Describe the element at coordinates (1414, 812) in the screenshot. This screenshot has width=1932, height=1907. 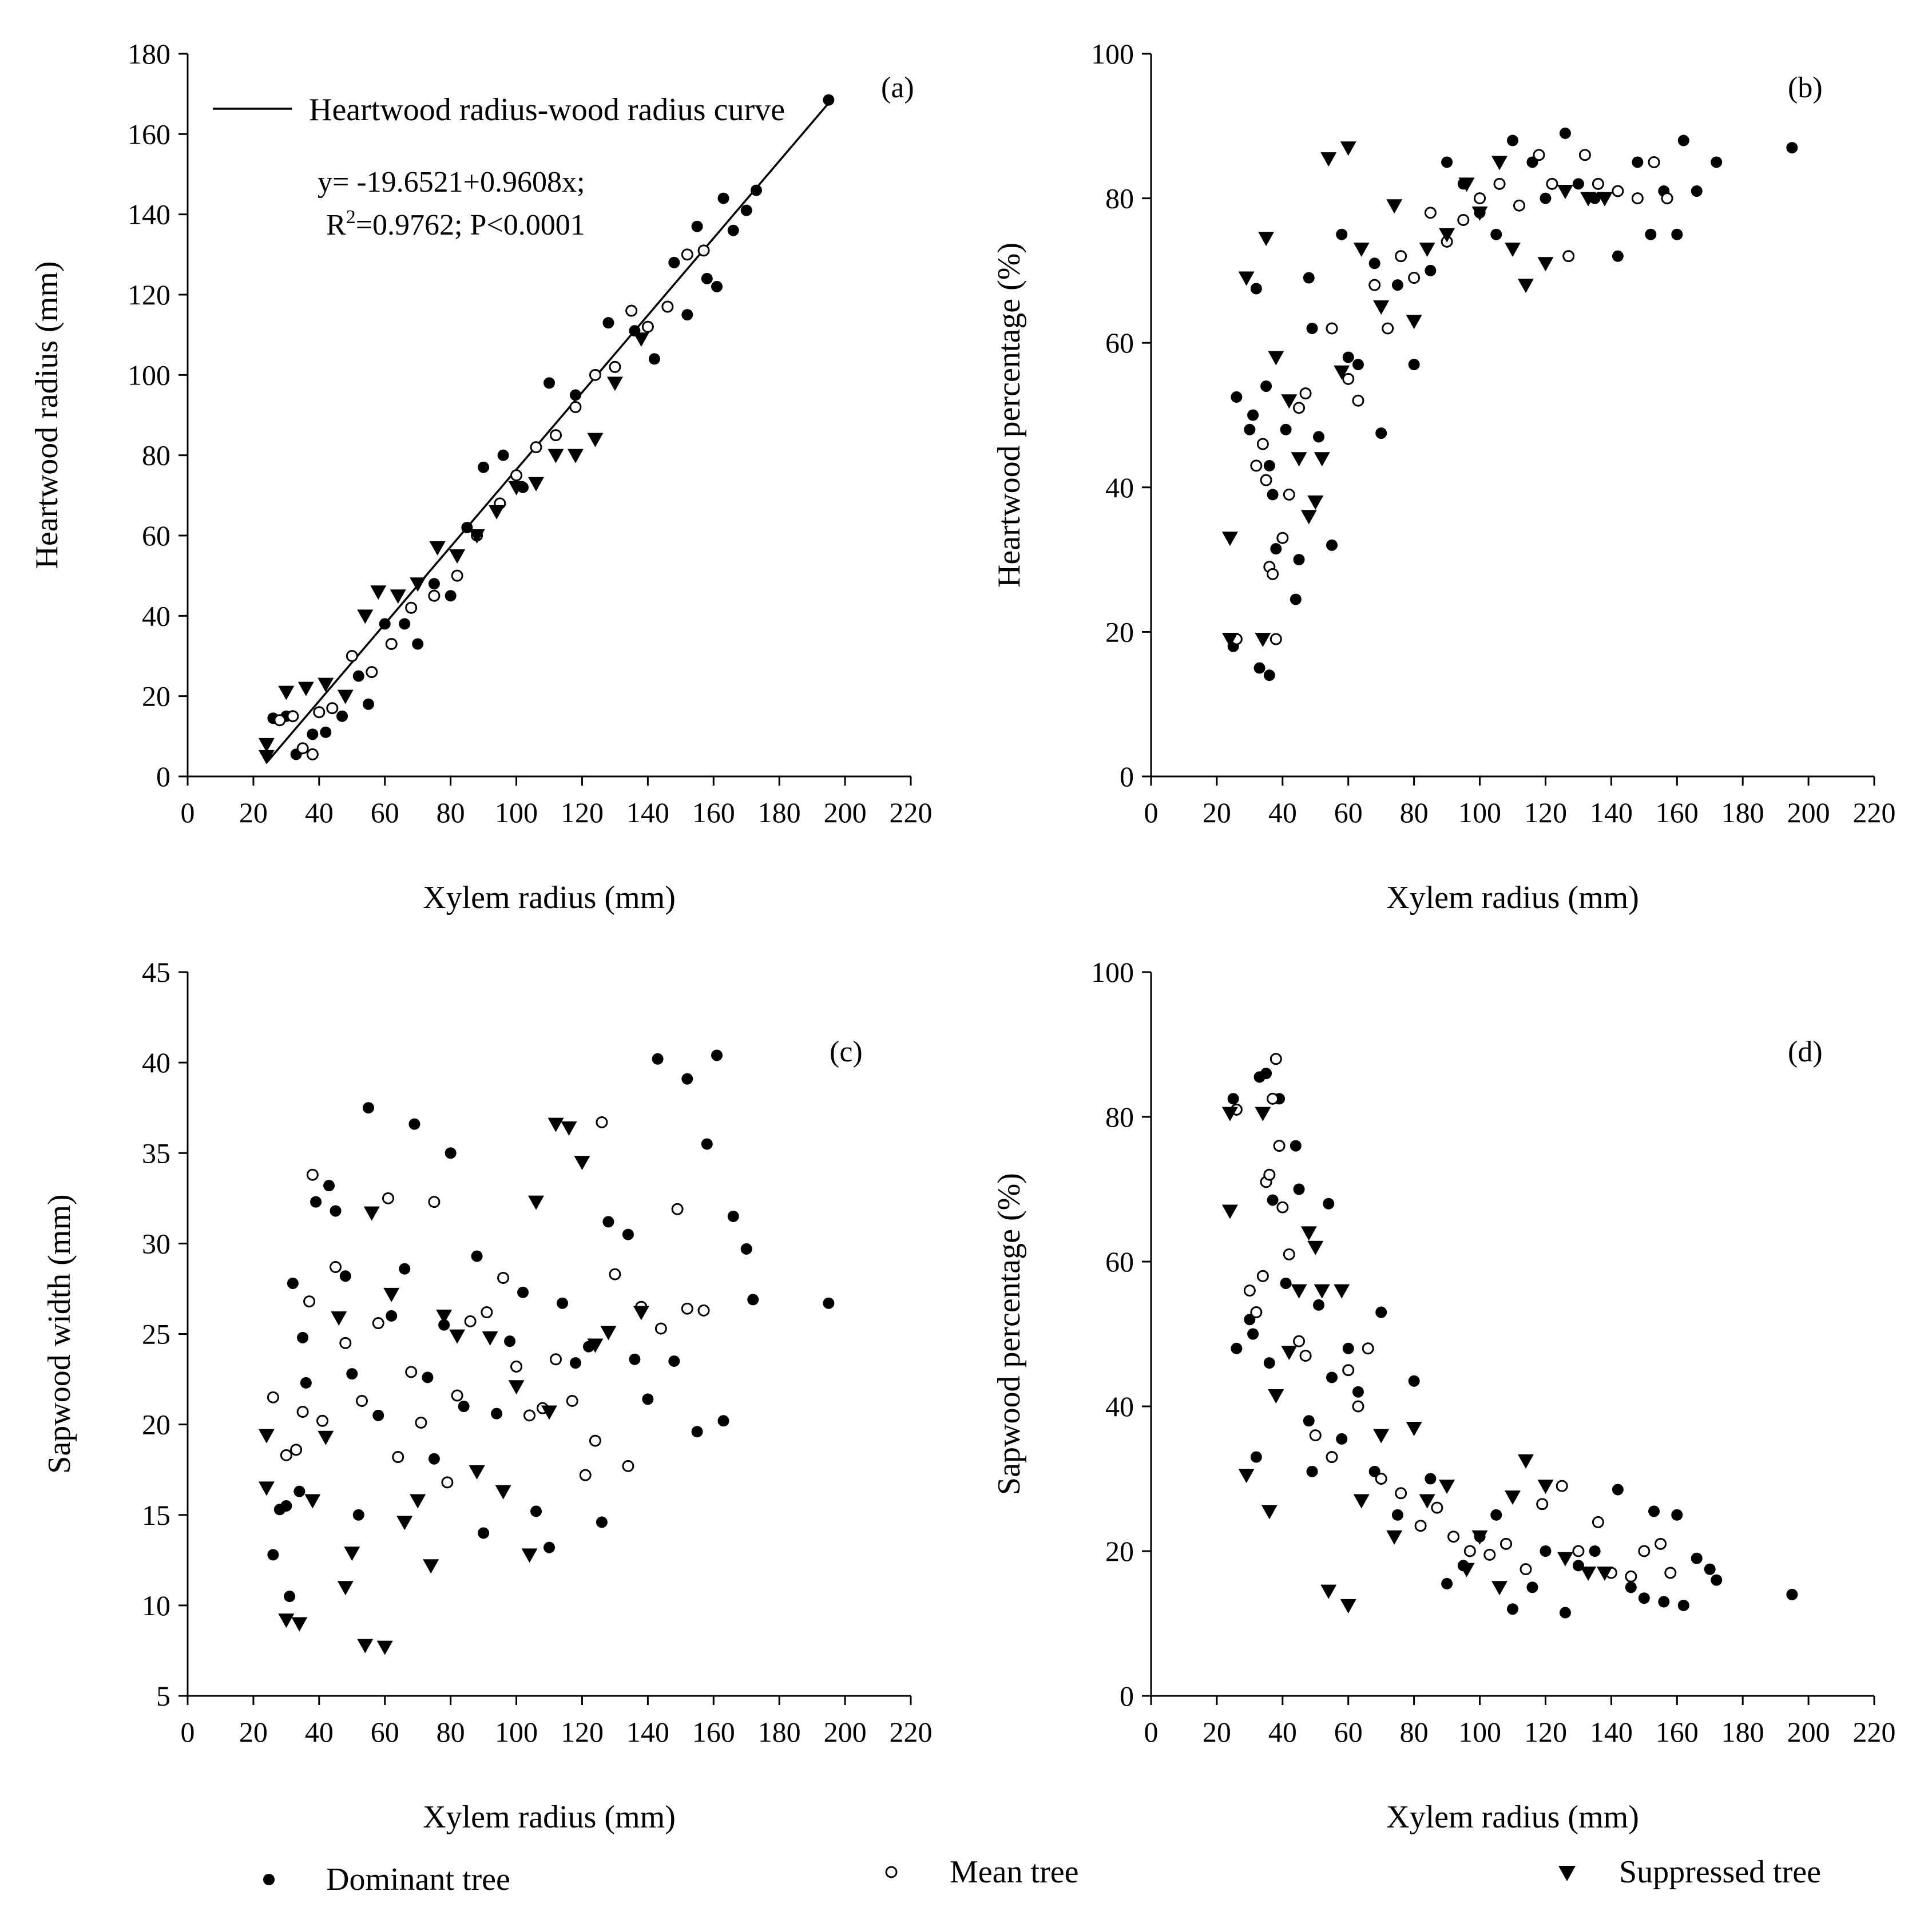
I see `x-tick-label: 80` at that location.